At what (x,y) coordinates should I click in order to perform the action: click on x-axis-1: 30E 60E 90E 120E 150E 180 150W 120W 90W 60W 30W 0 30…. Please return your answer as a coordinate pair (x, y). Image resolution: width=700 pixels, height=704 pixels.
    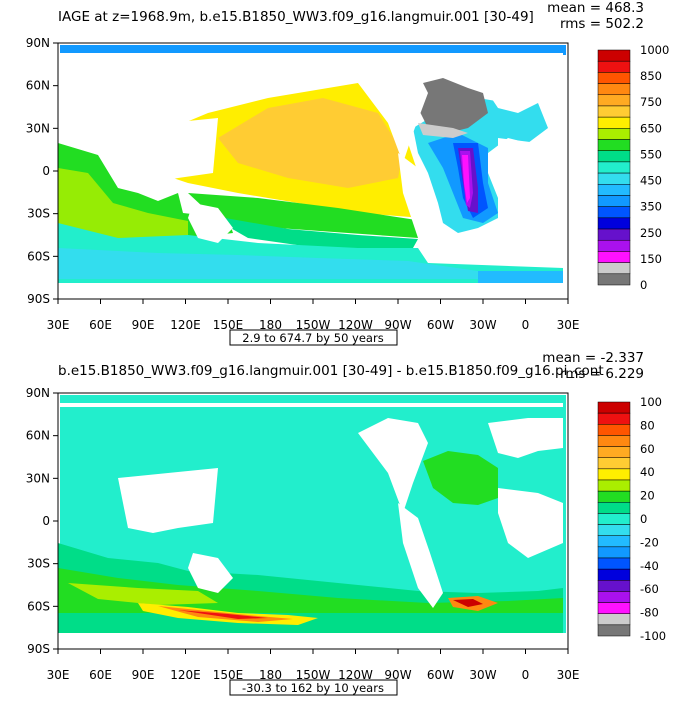
    Looking at the image, I should click on (313, 315).